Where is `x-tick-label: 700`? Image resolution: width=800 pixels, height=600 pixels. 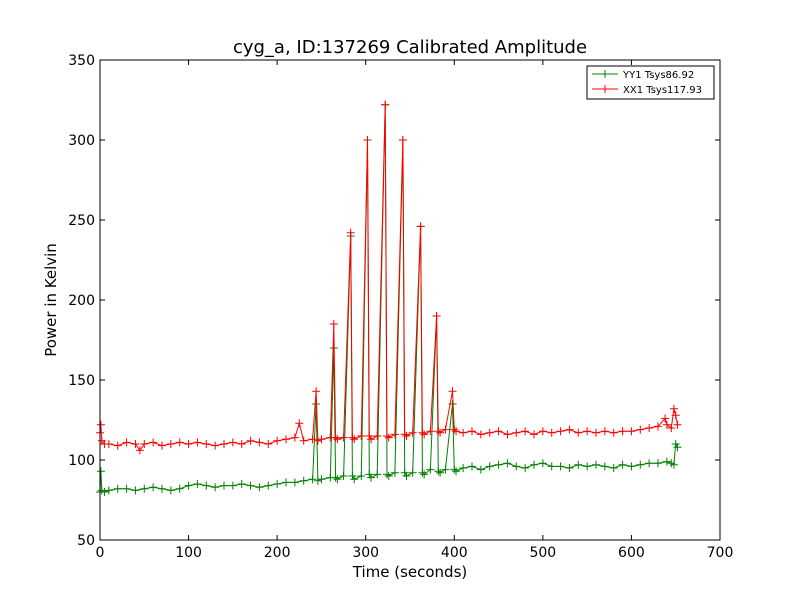
x-tick-label: 700 is located at coordinates (720, 553).